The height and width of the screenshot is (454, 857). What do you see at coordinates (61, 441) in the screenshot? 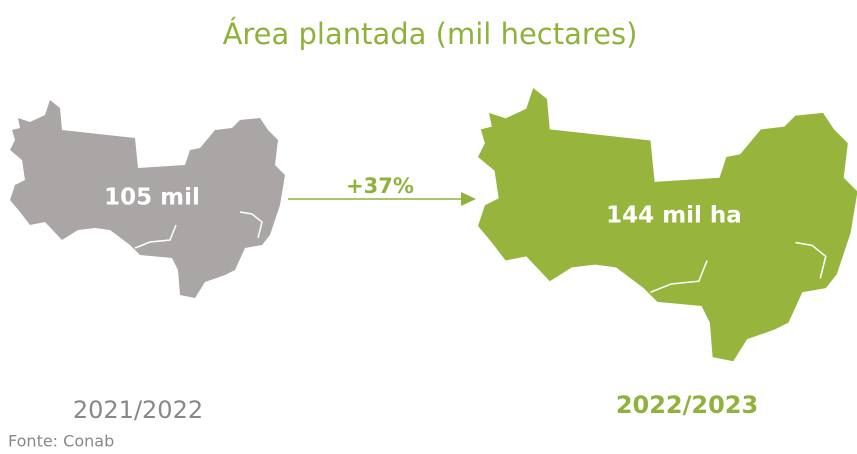
I see `source: Fonte: Conab` at bounding box center [61, 441].